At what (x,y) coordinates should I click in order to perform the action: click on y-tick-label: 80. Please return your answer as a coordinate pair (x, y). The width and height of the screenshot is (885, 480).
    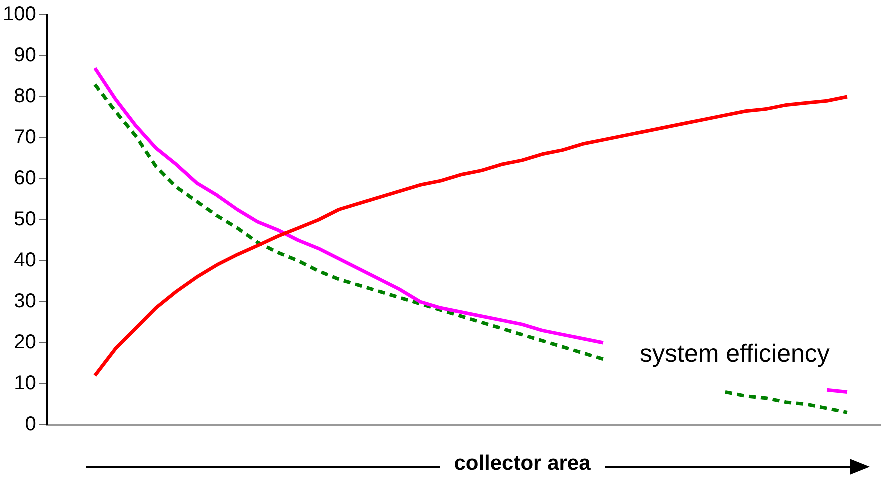
    Looking at the image, I should click on (25, 97).